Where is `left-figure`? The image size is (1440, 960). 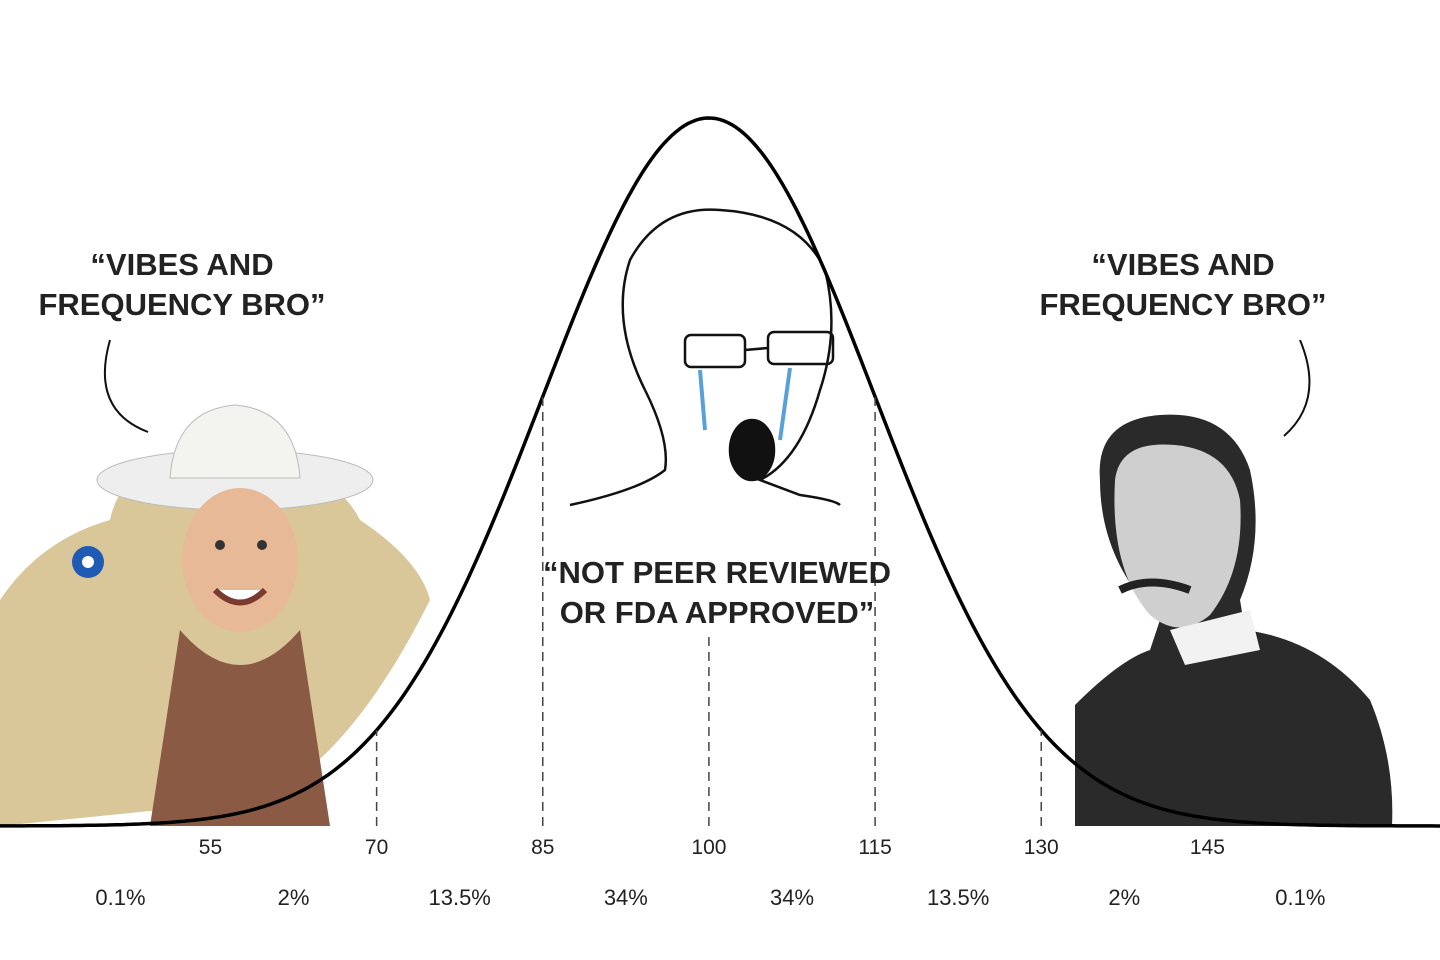 left-figure is located at coordinates (215, 615).